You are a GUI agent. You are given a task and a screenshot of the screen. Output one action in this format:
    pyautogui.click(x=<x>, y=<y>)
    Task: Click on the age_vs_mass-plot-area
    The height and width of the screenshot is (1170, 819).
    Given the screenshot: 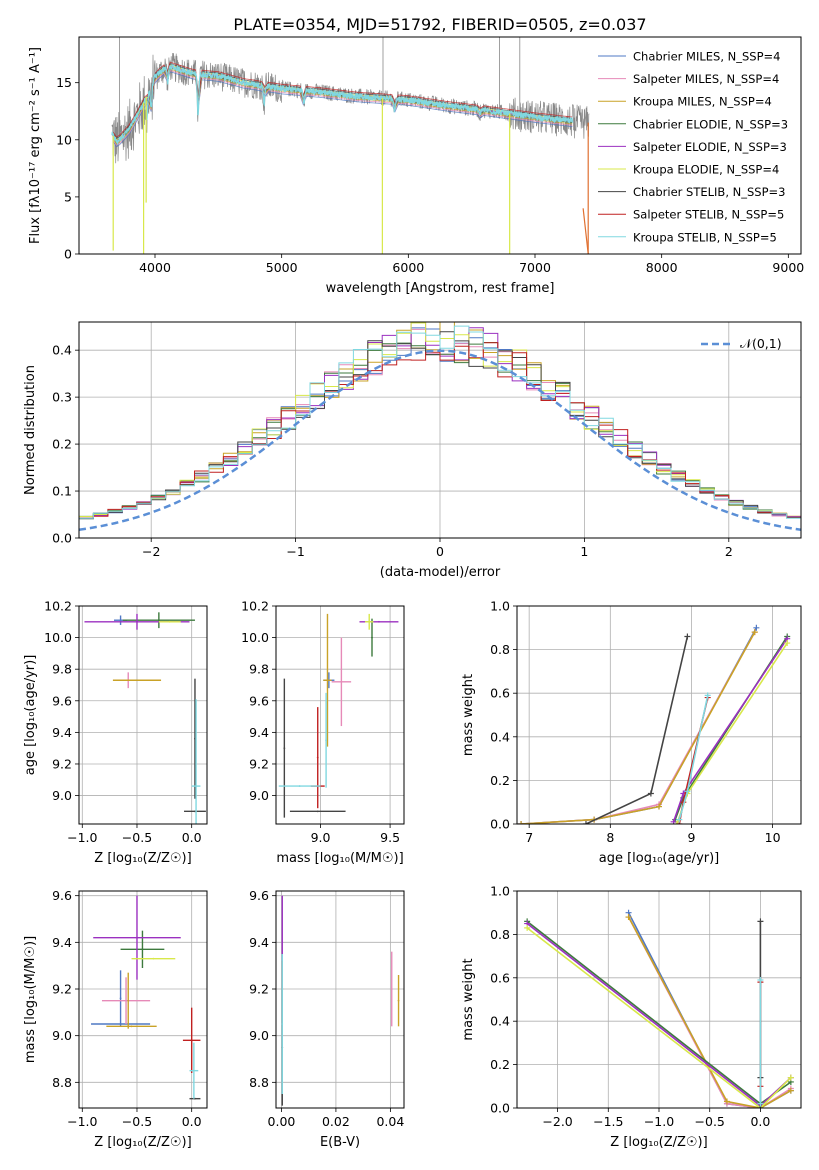 What is the action you would take?
    pyautogui.click(x=338, y=715)
    